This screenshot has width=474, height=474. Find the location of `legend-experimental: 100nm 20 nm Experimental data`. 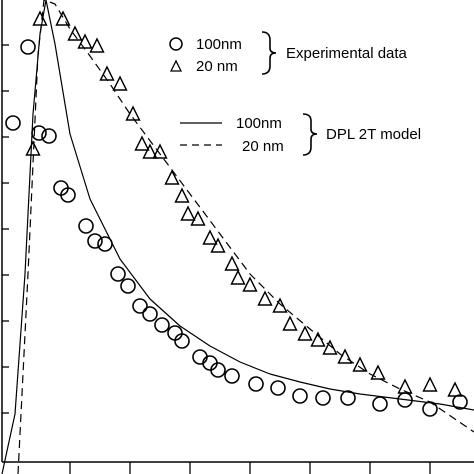

legend-experimental: 100nm 20 nm Experimental data is located at coordinates (288, 53).